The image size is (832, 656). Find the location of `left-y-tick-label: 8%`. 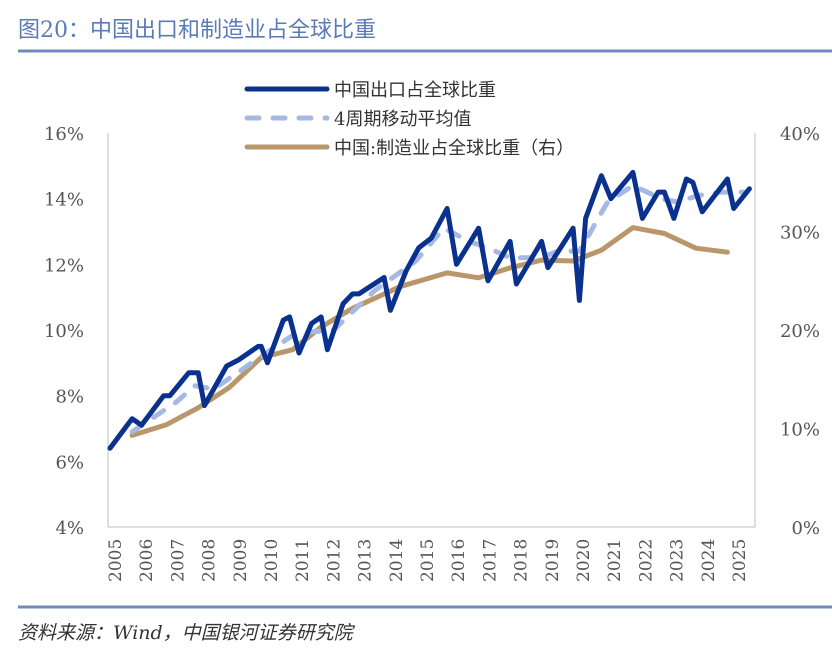

left-y-tick-label: 8% is located at coordinates (69, 397).